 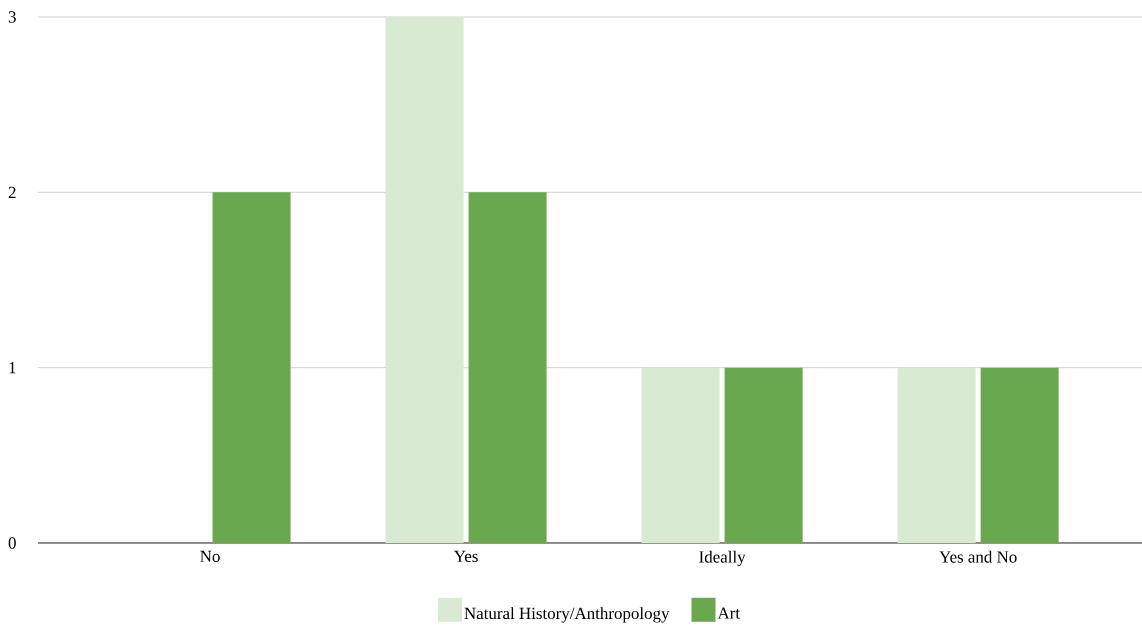 What do you see at coordinates (567, 615) in the screenshot?
I see `legend-label: Natural History/Anthropology` at bounding box center [567, 615].